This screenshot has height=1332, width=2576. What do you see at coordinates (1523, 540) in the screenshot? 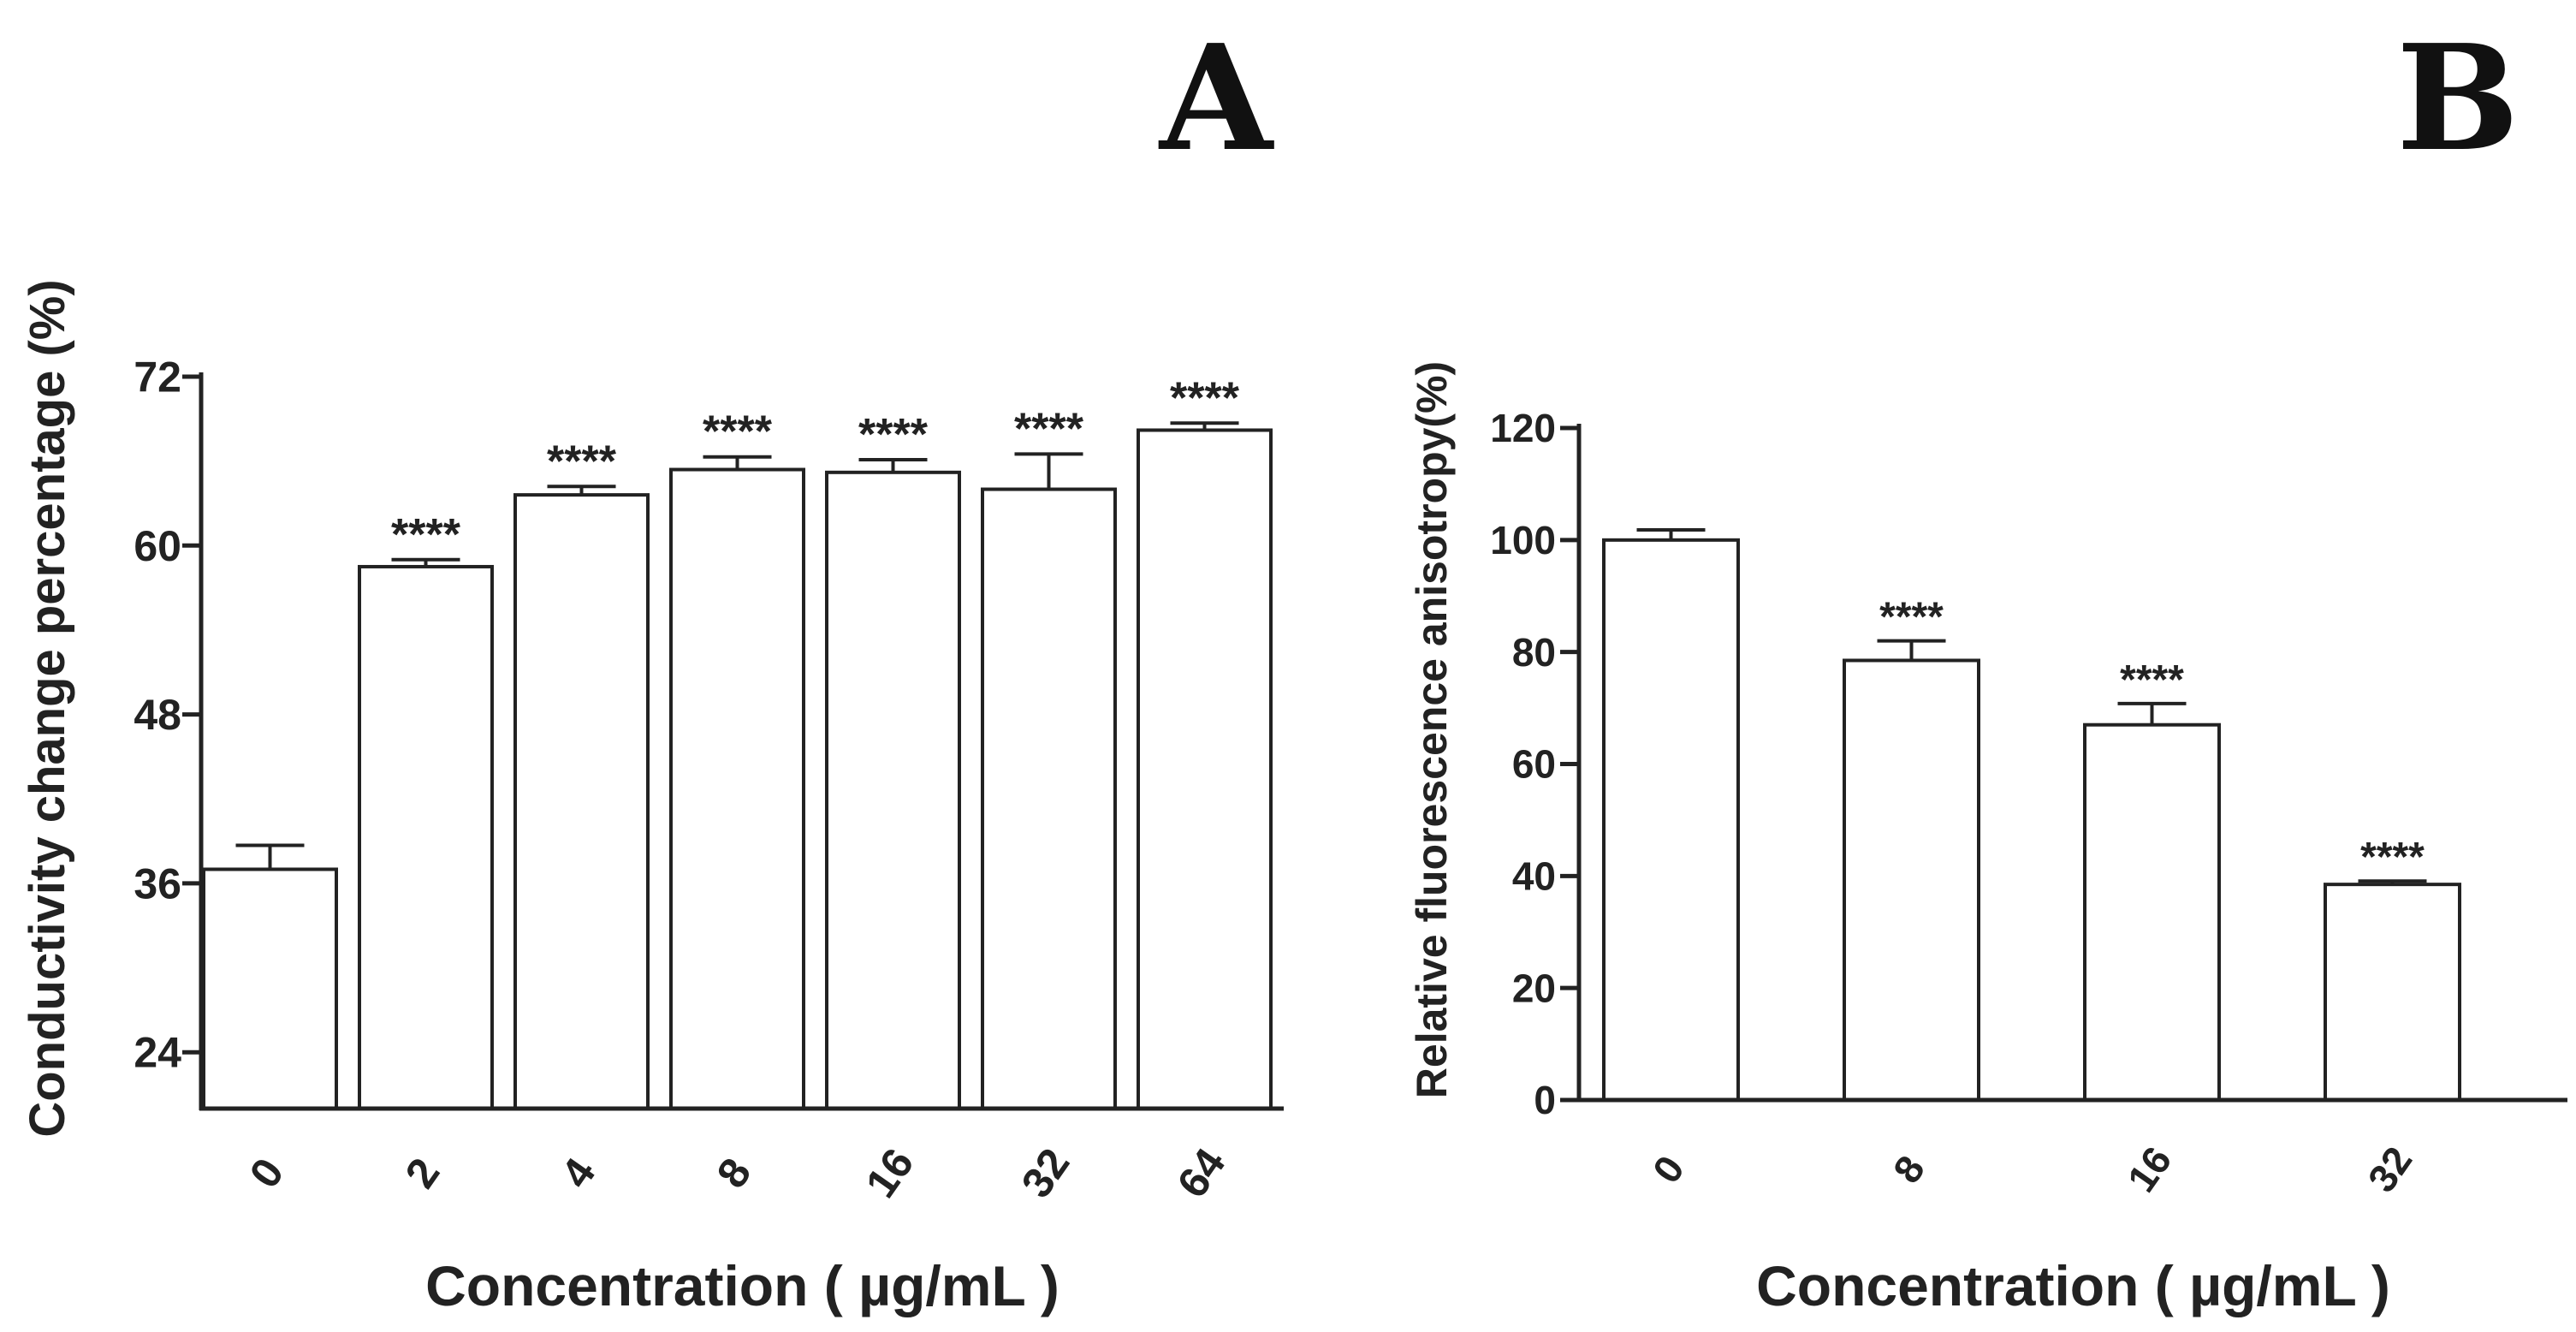
I see `y-tick-label: 100` at bounding box center [1523, 540].